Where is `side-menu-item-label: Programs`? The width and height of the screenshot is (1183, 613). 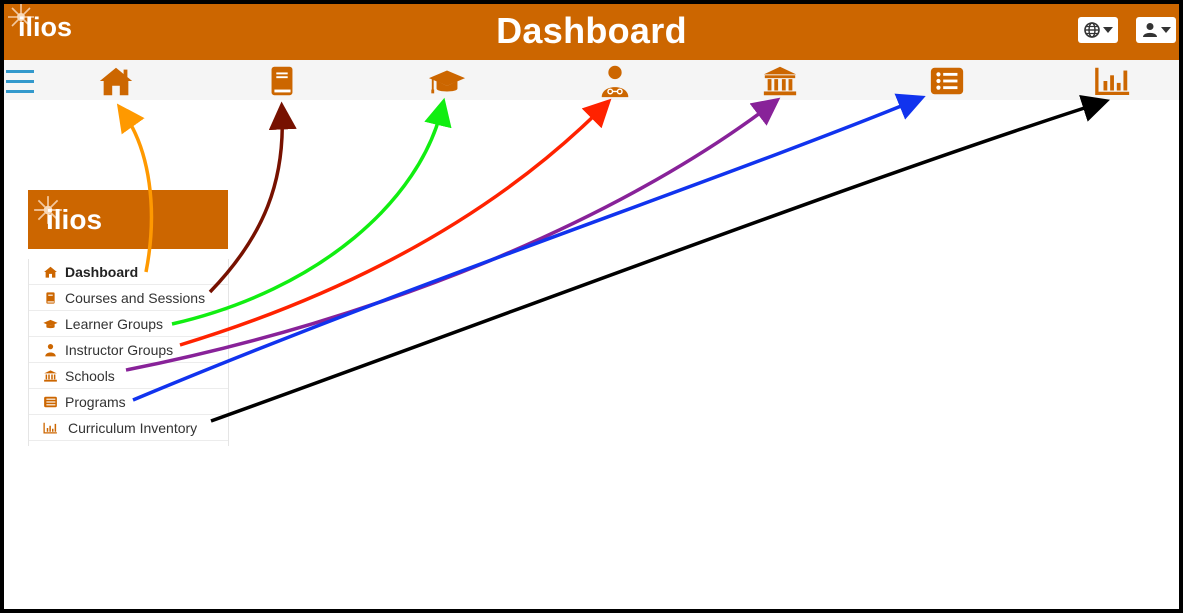
side-menu-item-label: Programs is located at coordinates (95, 401).